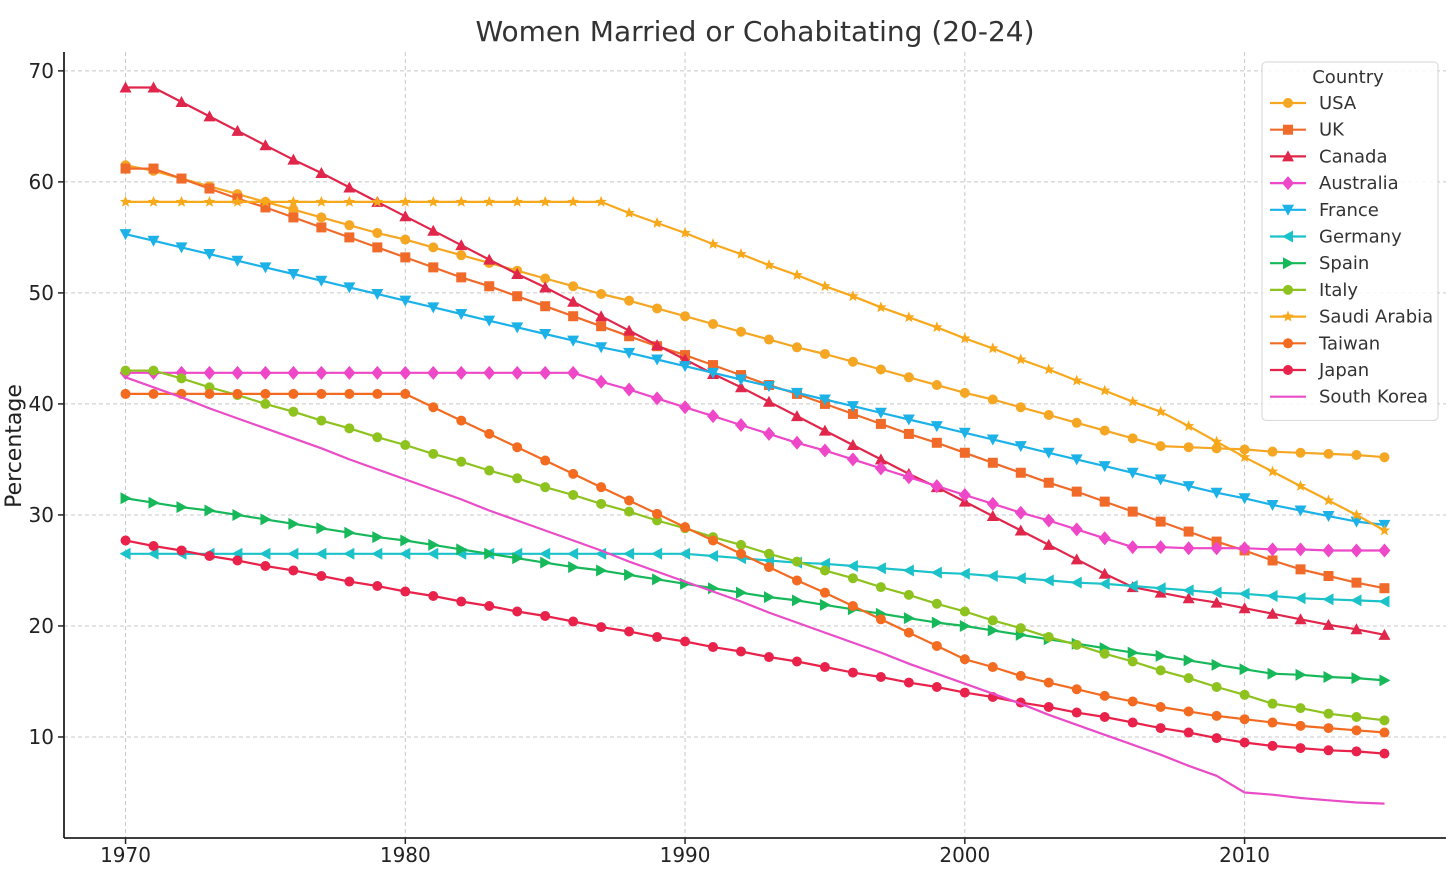 The width and height of the screenshot is (1456, 871). What do you see at coordinates (1349, 210) in the screenshot?
I see `legend-label: France` at bounding box center [1349, 210].